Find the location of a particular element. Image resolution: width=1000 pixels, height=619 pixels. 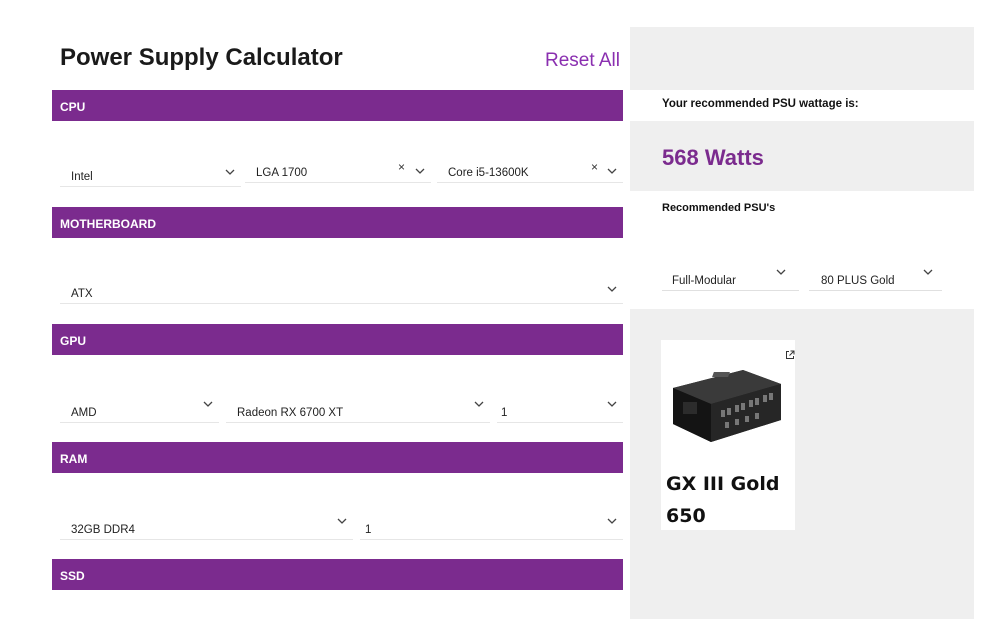

cpu-model-value: Core i5-13600K is located at coordinates (488, 173).